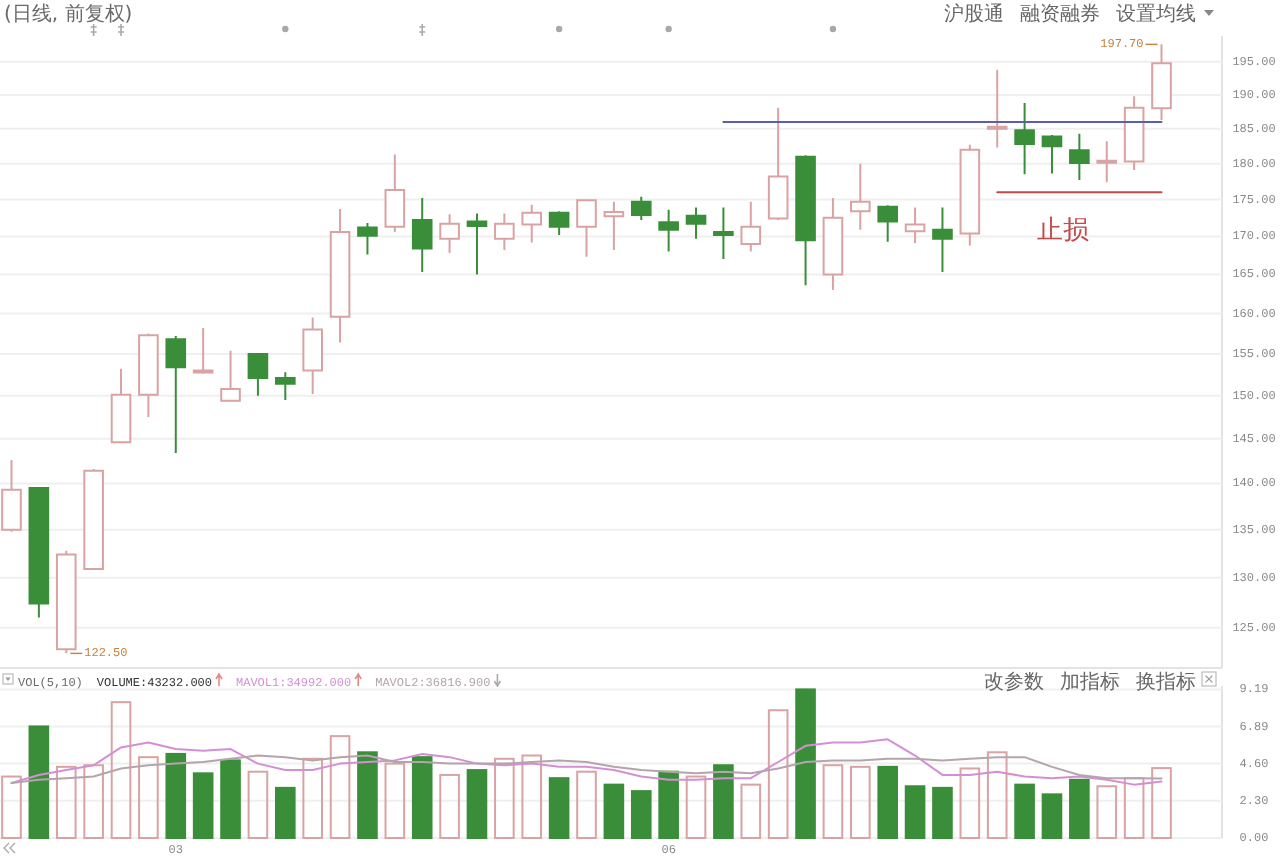 The image size is (1280, 856). Describe the element at coordinates (1014, 682) in the screenshot. I see `annotation: 改参数` at that location.